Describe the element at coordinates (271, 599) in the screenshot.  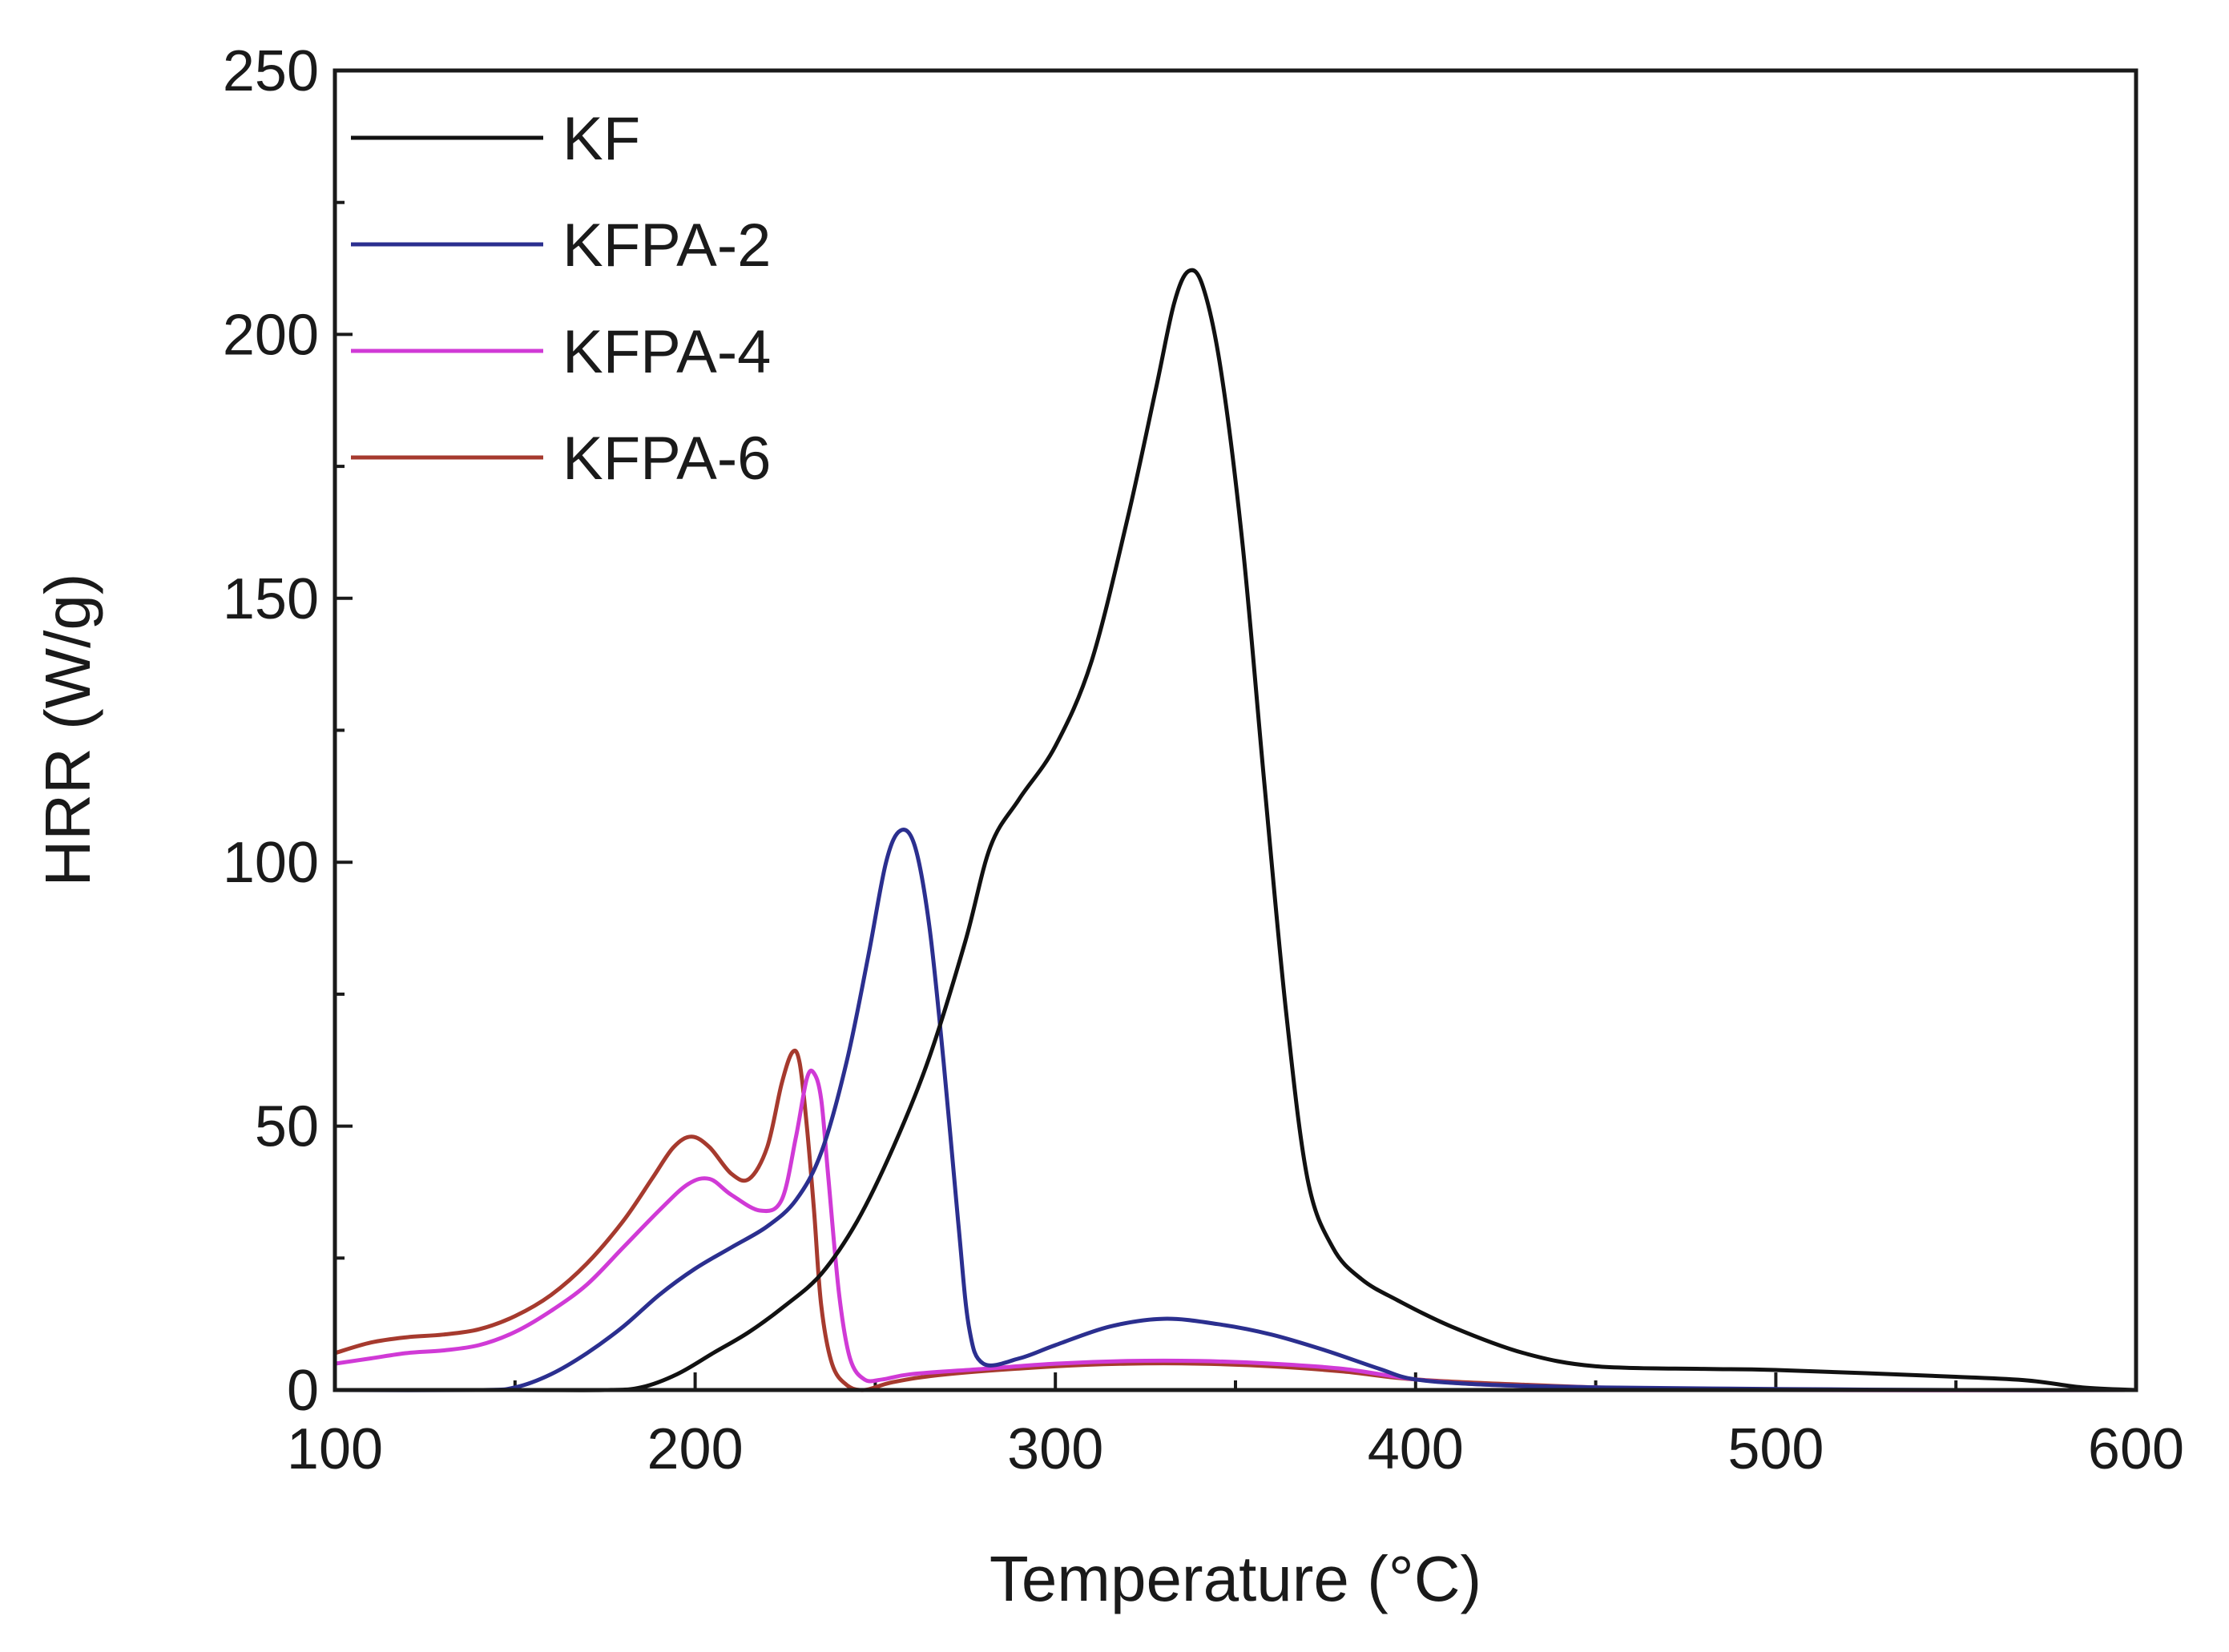
I see `y-tick-label: 150` at that location.